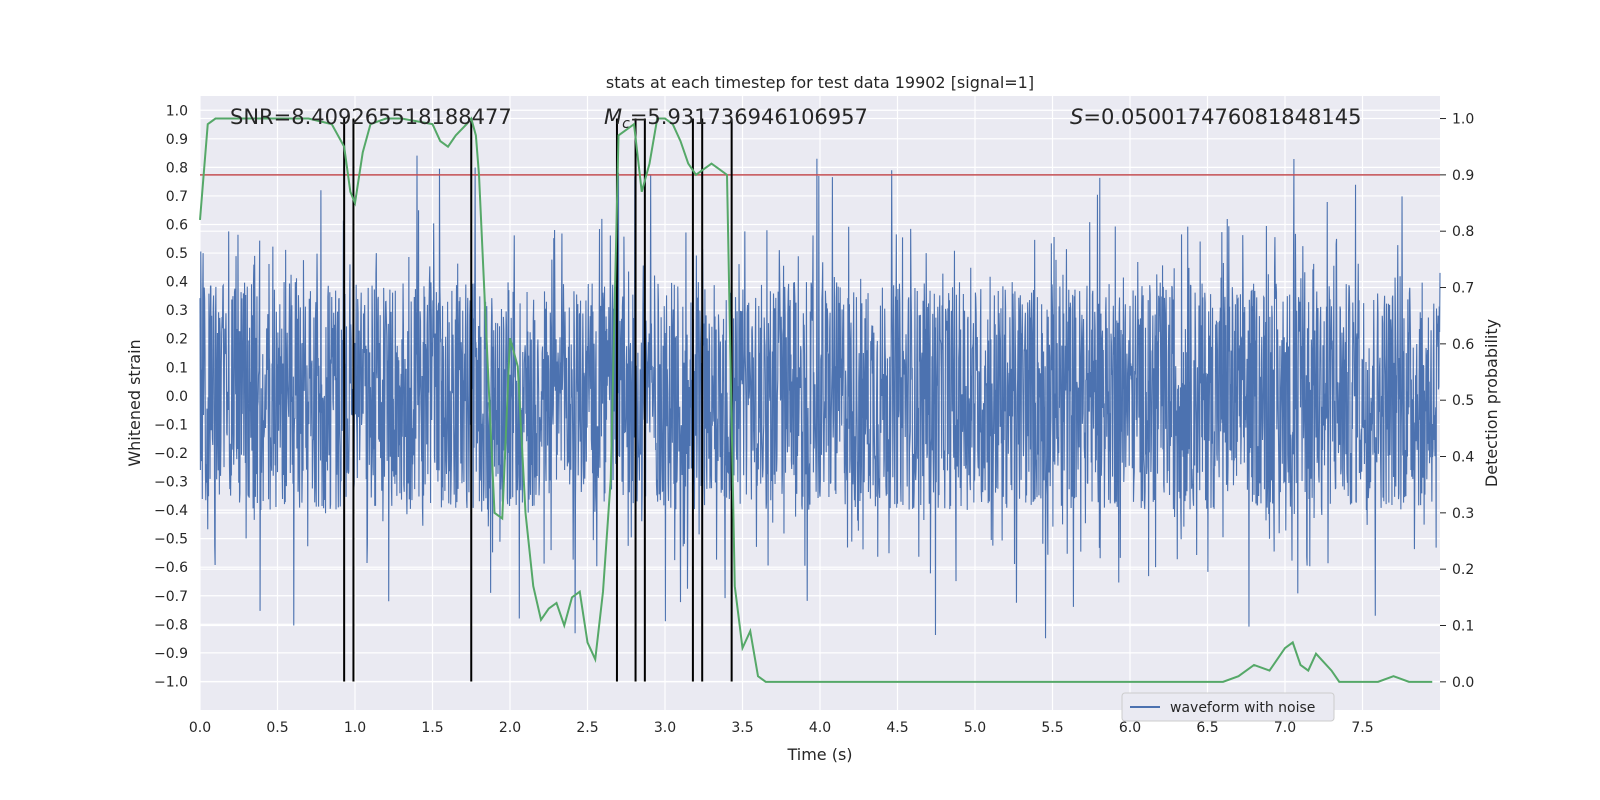  Describe the element at coordinates (177, 168) in the screenshot. I see `y-tick-label: 0.8` at that location.